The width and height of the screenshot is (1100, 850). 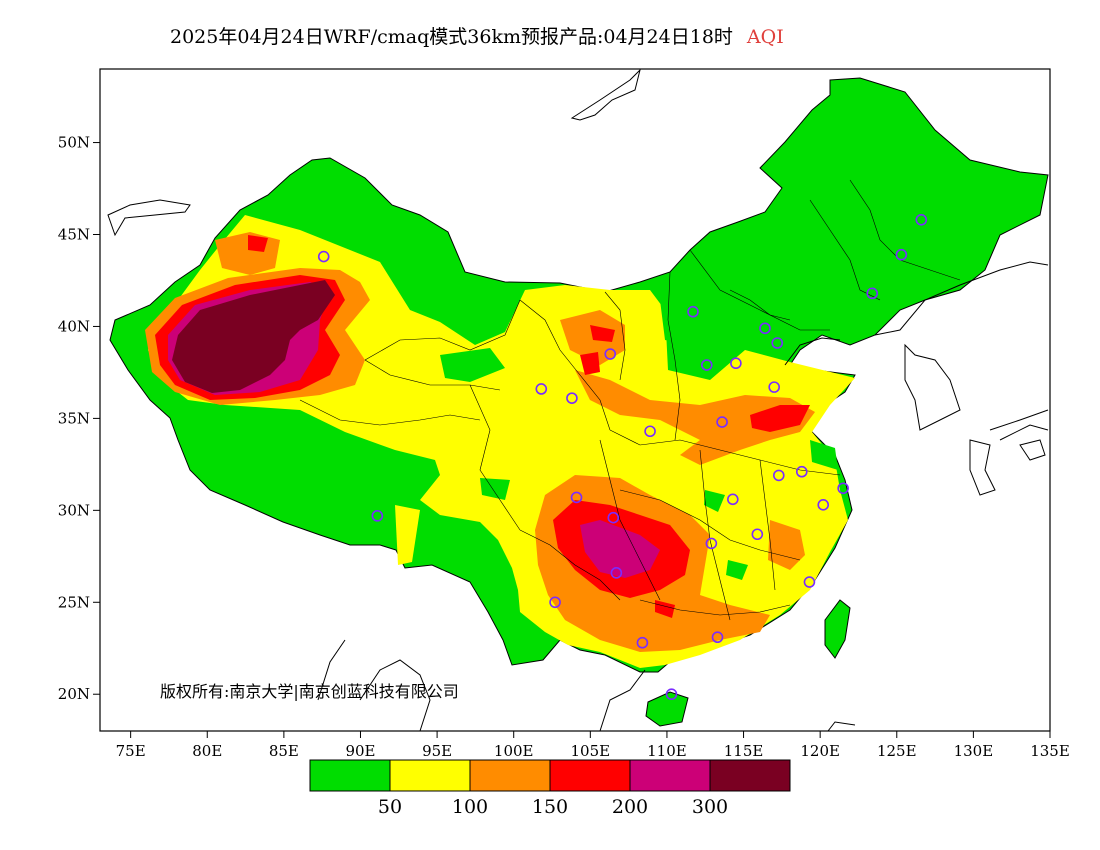 What do you see at coordinates (765, 37) in the screenshot?
I see `title-variable: AQI` at bounding box center [765, 37].